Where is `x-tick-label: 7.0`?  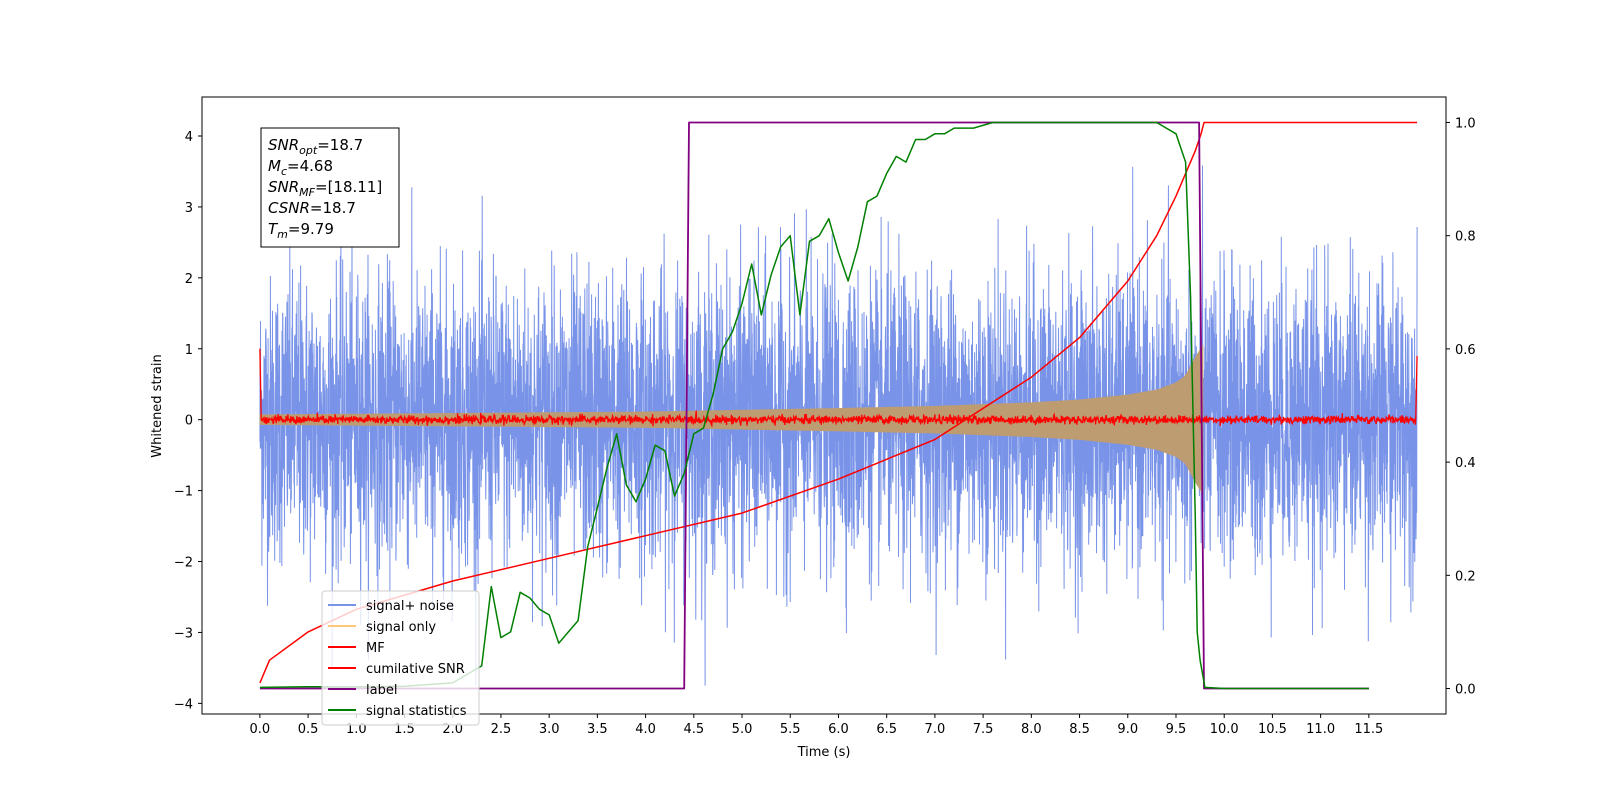
x-tick-label: 7.0 is located at coordinates (935, 729).